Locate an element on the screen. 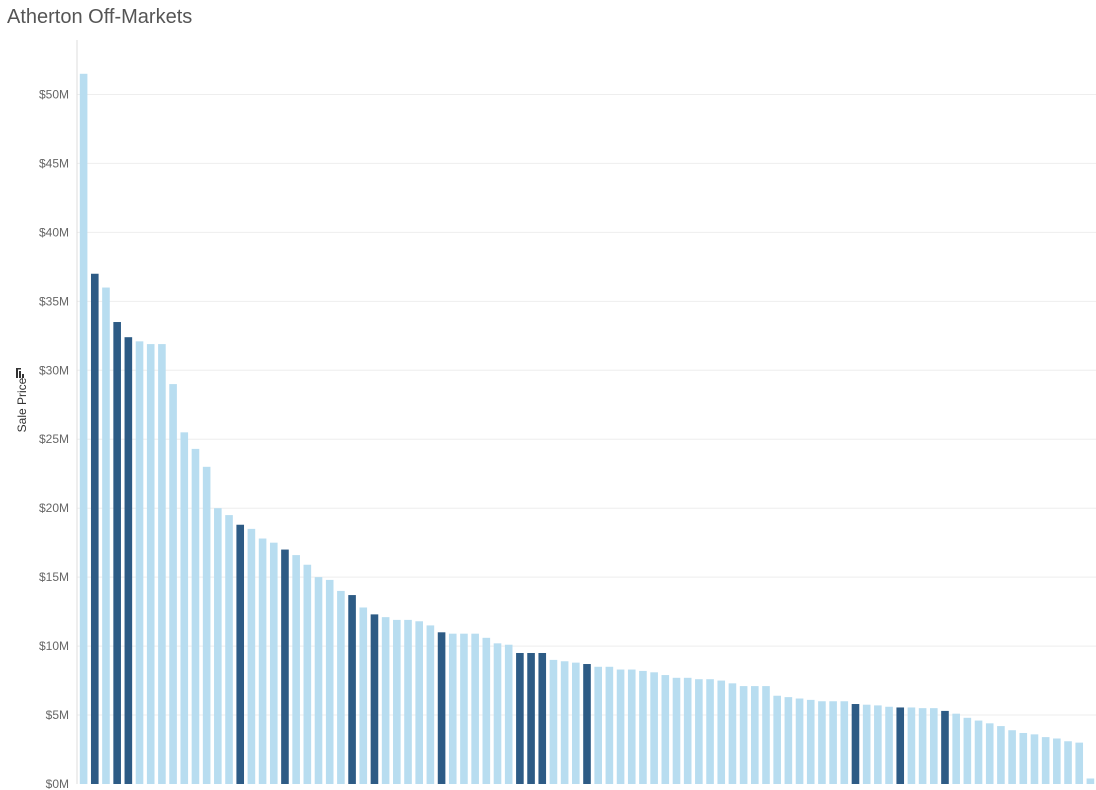 The height and width of the screenshot is (790, 1096). y-axis-title-group: Sale Price is located at coordinates (22, 400).